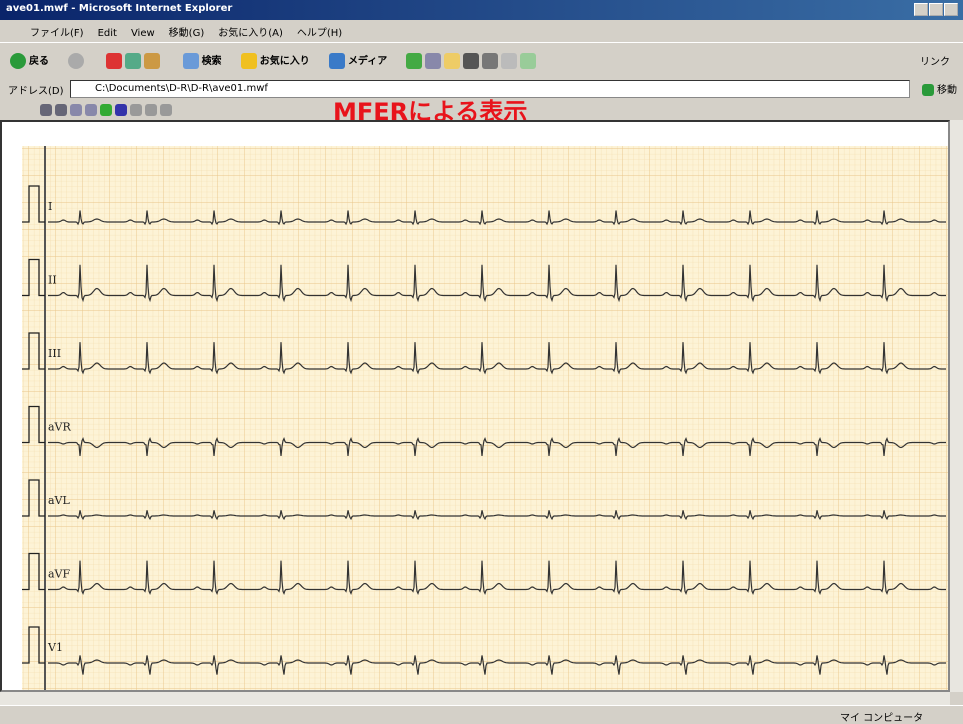  What do you see at coordinates (472, 61) in the screenshot?
I see `extra-buttons` at bounding box center [472, 61].